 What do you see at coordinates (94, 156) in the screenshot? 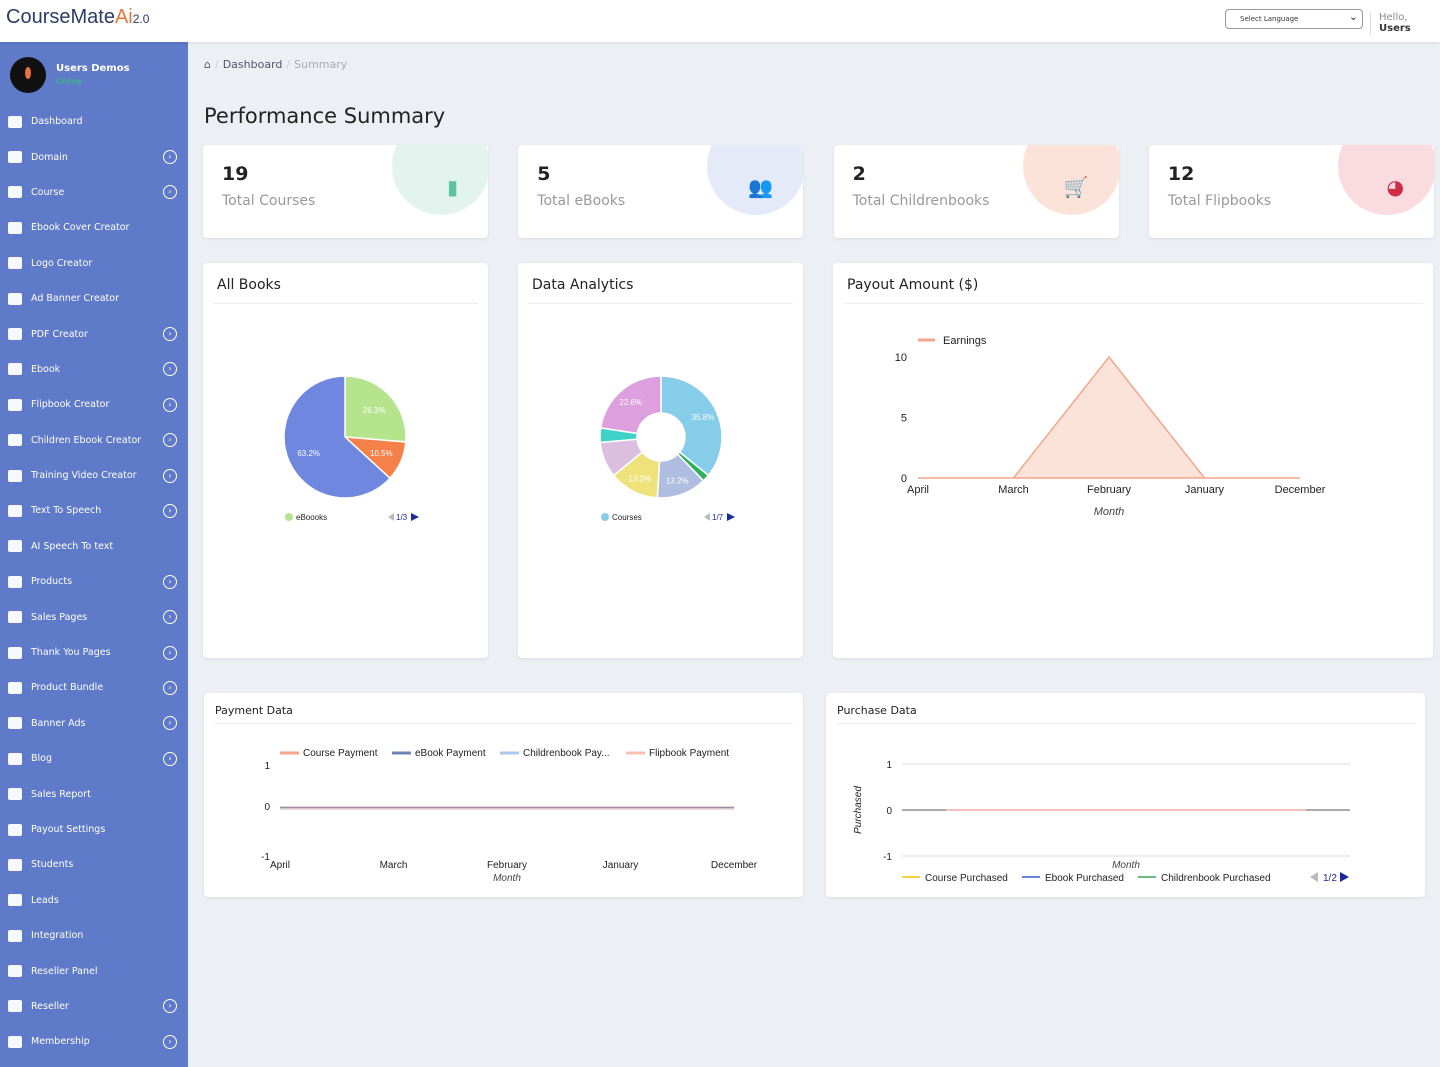
I see `sidebar-item-domain: Domain ›` at bounding box center [94, 156].